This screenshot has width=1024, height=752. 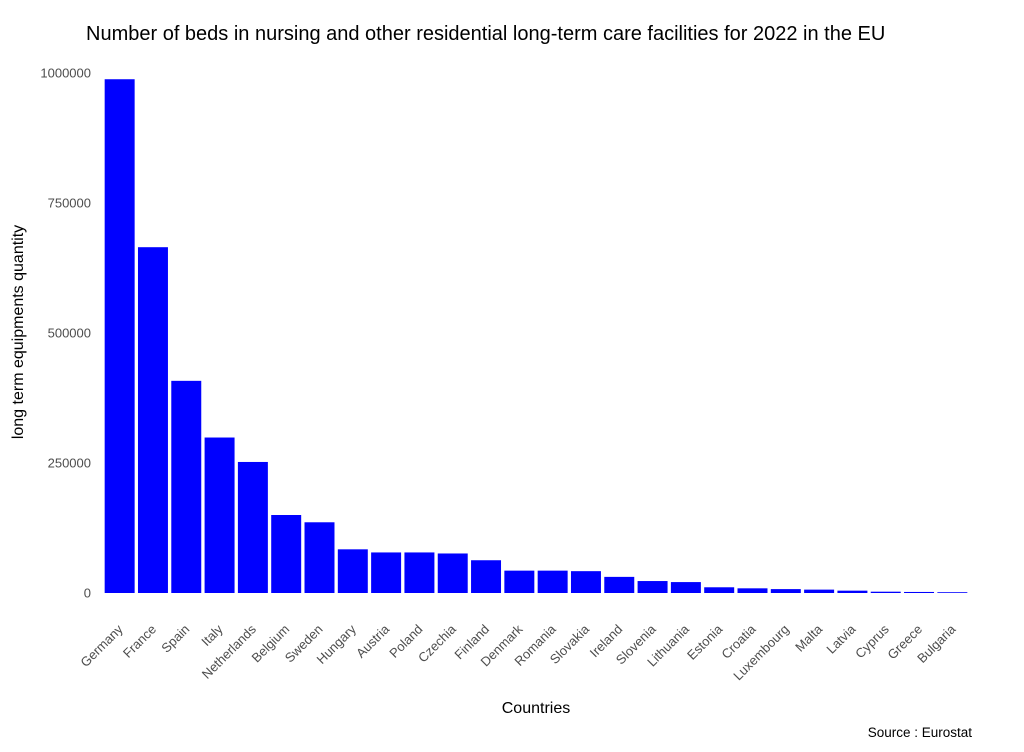 What do you see at coordinates (69, 463) in the screenshot?
I see `y-tick-label: 250000` at bounding box center [69, 463].